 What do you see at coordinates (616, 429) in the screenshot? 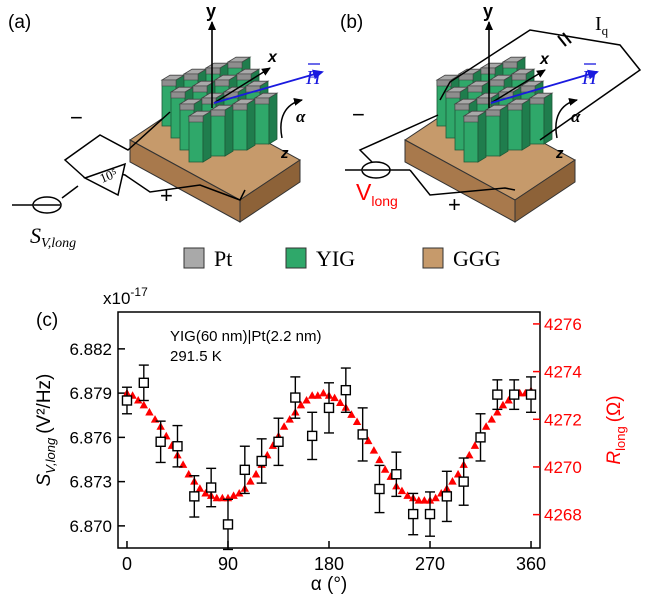
I see `right-axis-label: Rlong(Ω)` at bounding box center [616, 429].